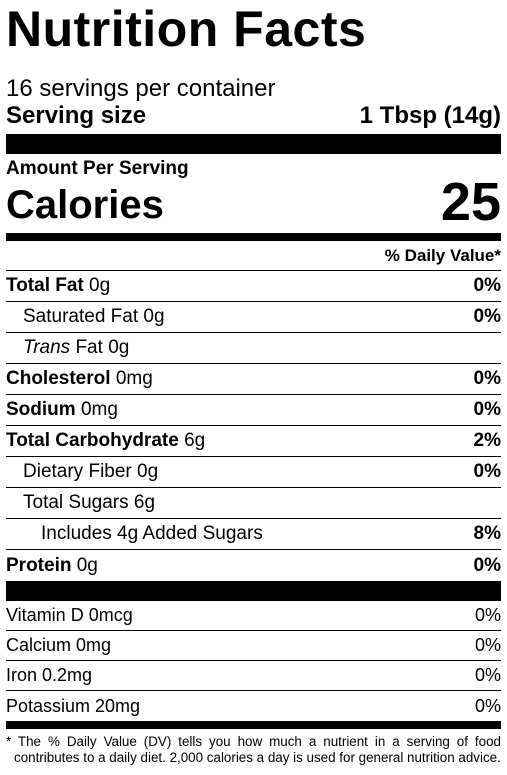 This screenshot has height=775, width=507. Describe the element at coordinates (45, 285) in the screenshot. I see `nutrient-name: Total Fat` at that location.